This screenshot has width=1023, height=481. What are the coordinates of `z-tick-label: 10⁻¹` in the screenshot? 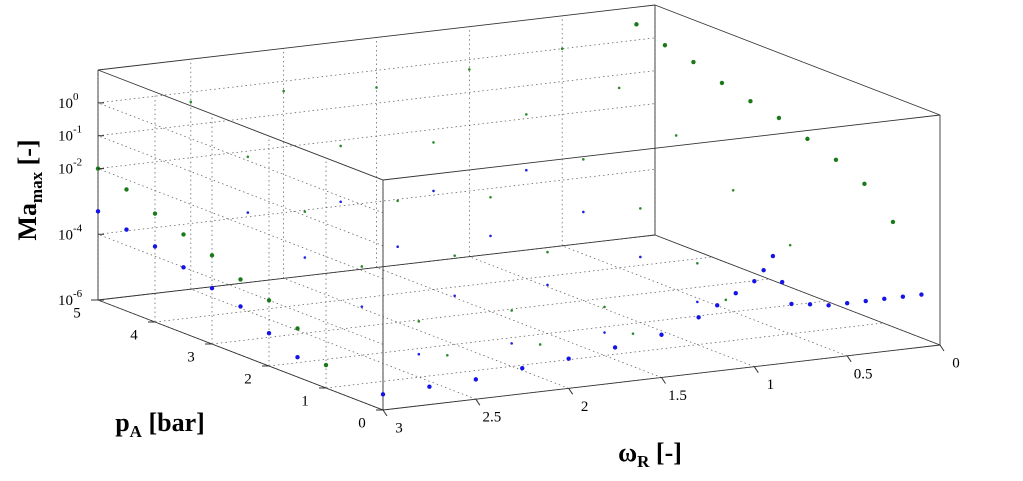 It's located at (70, 134).